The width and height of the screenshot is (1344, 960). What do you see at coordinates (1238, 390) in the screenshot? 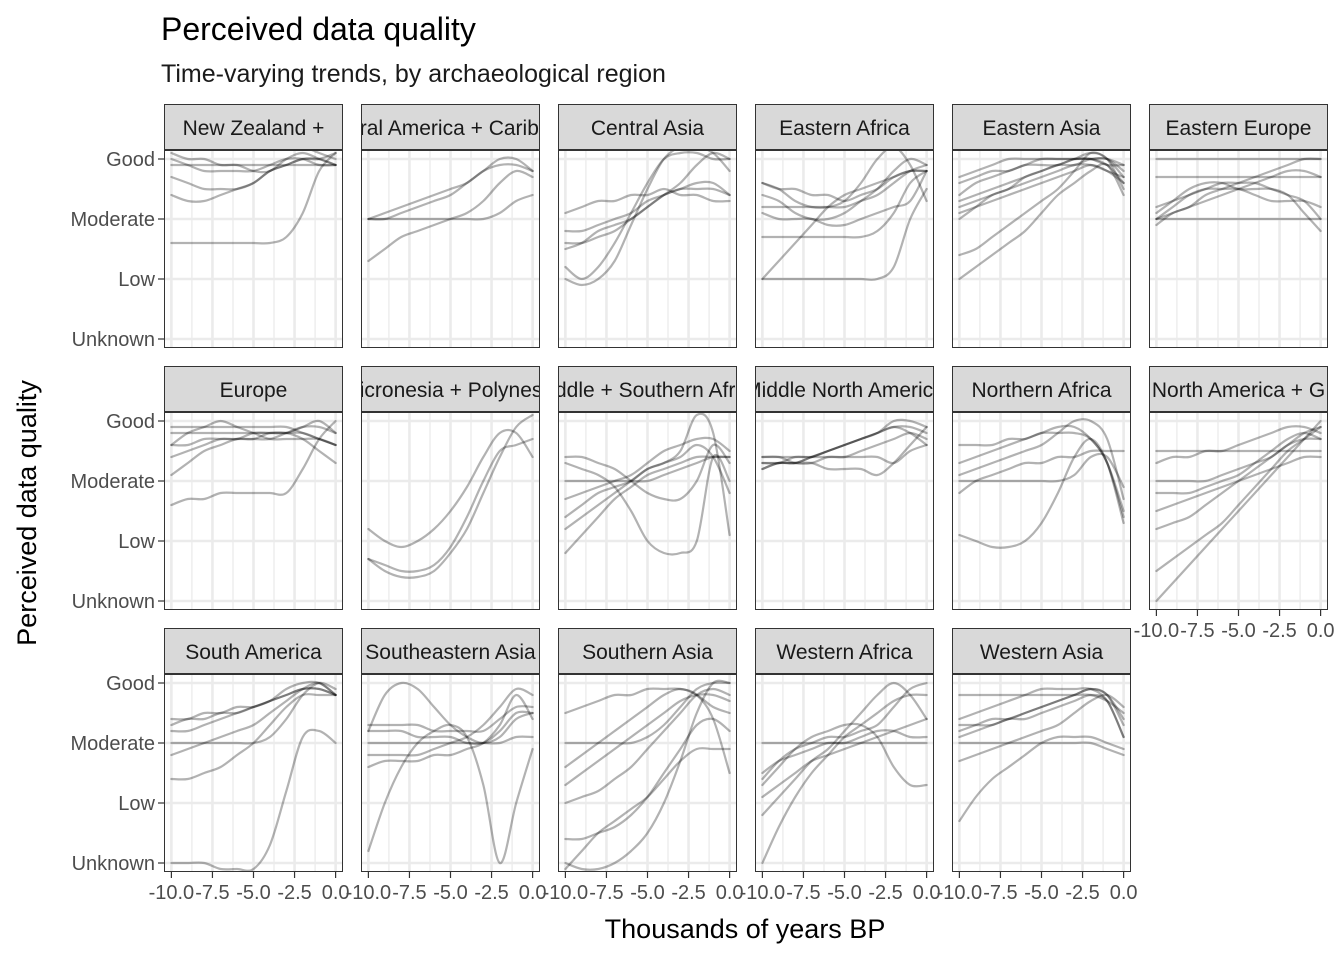
I see `facet-strip-label: North America + G` at bounding box center [1238, 390].